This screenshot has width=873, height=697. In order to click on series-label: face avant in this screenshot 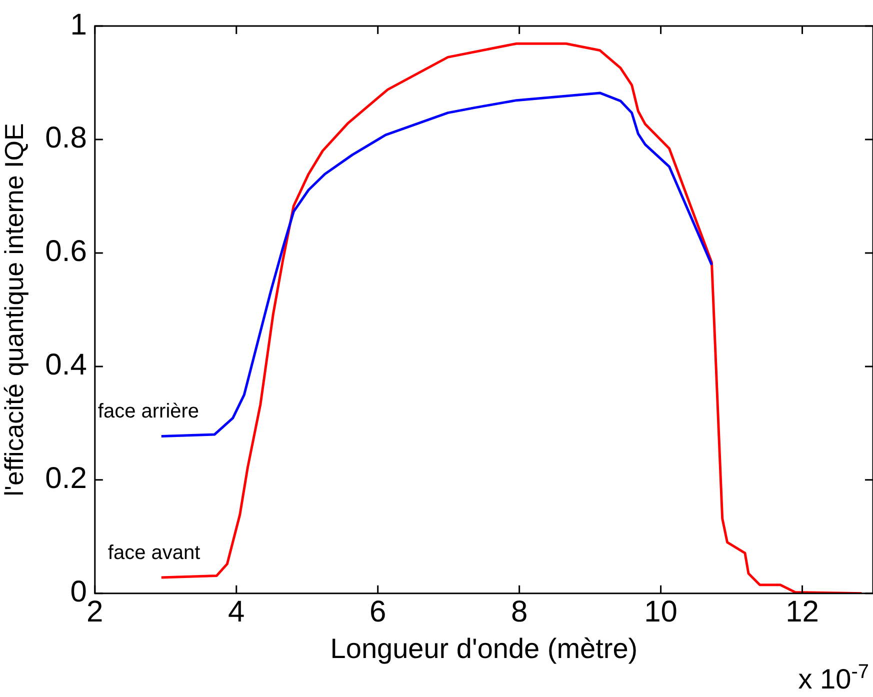, I will do `click(154, 553)`.